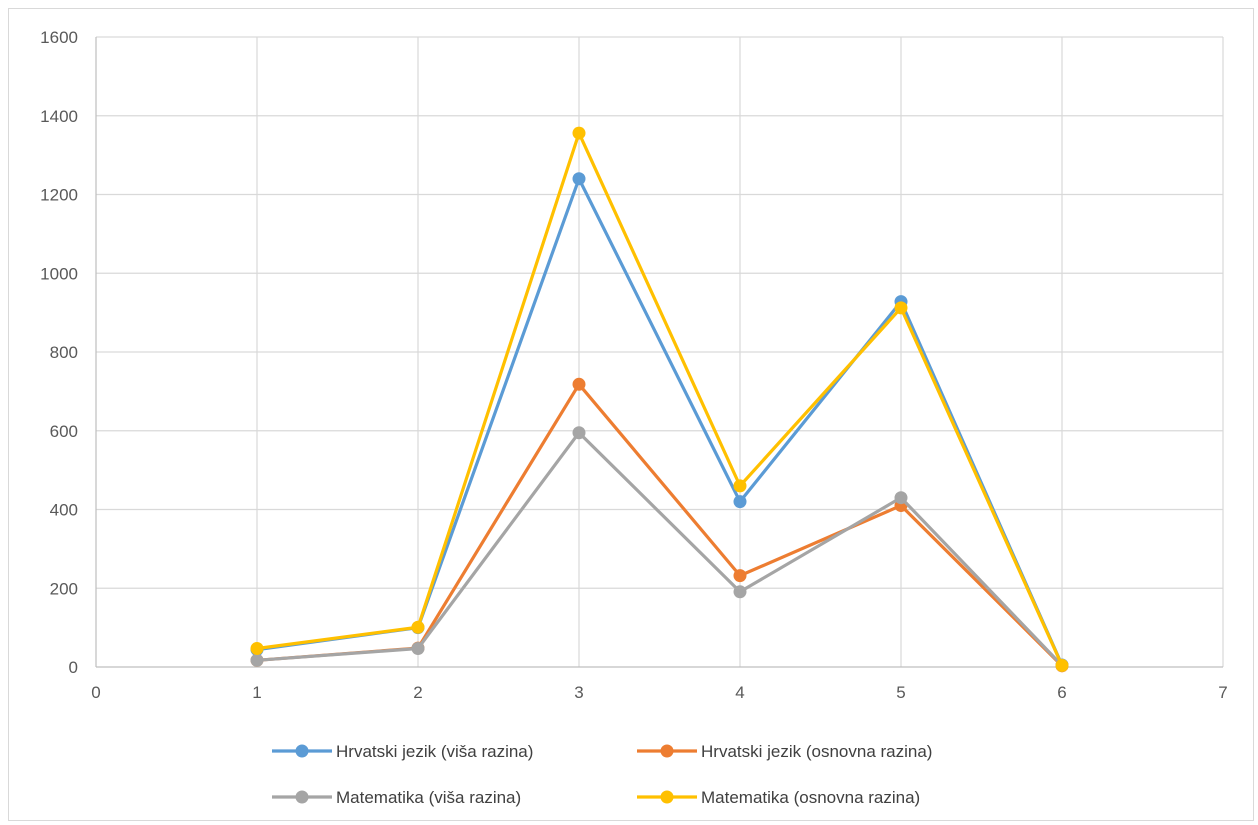  Describe the element at coordinates (59, 37) in the screenshot. I see `y-tick-label: 1600` at that location.